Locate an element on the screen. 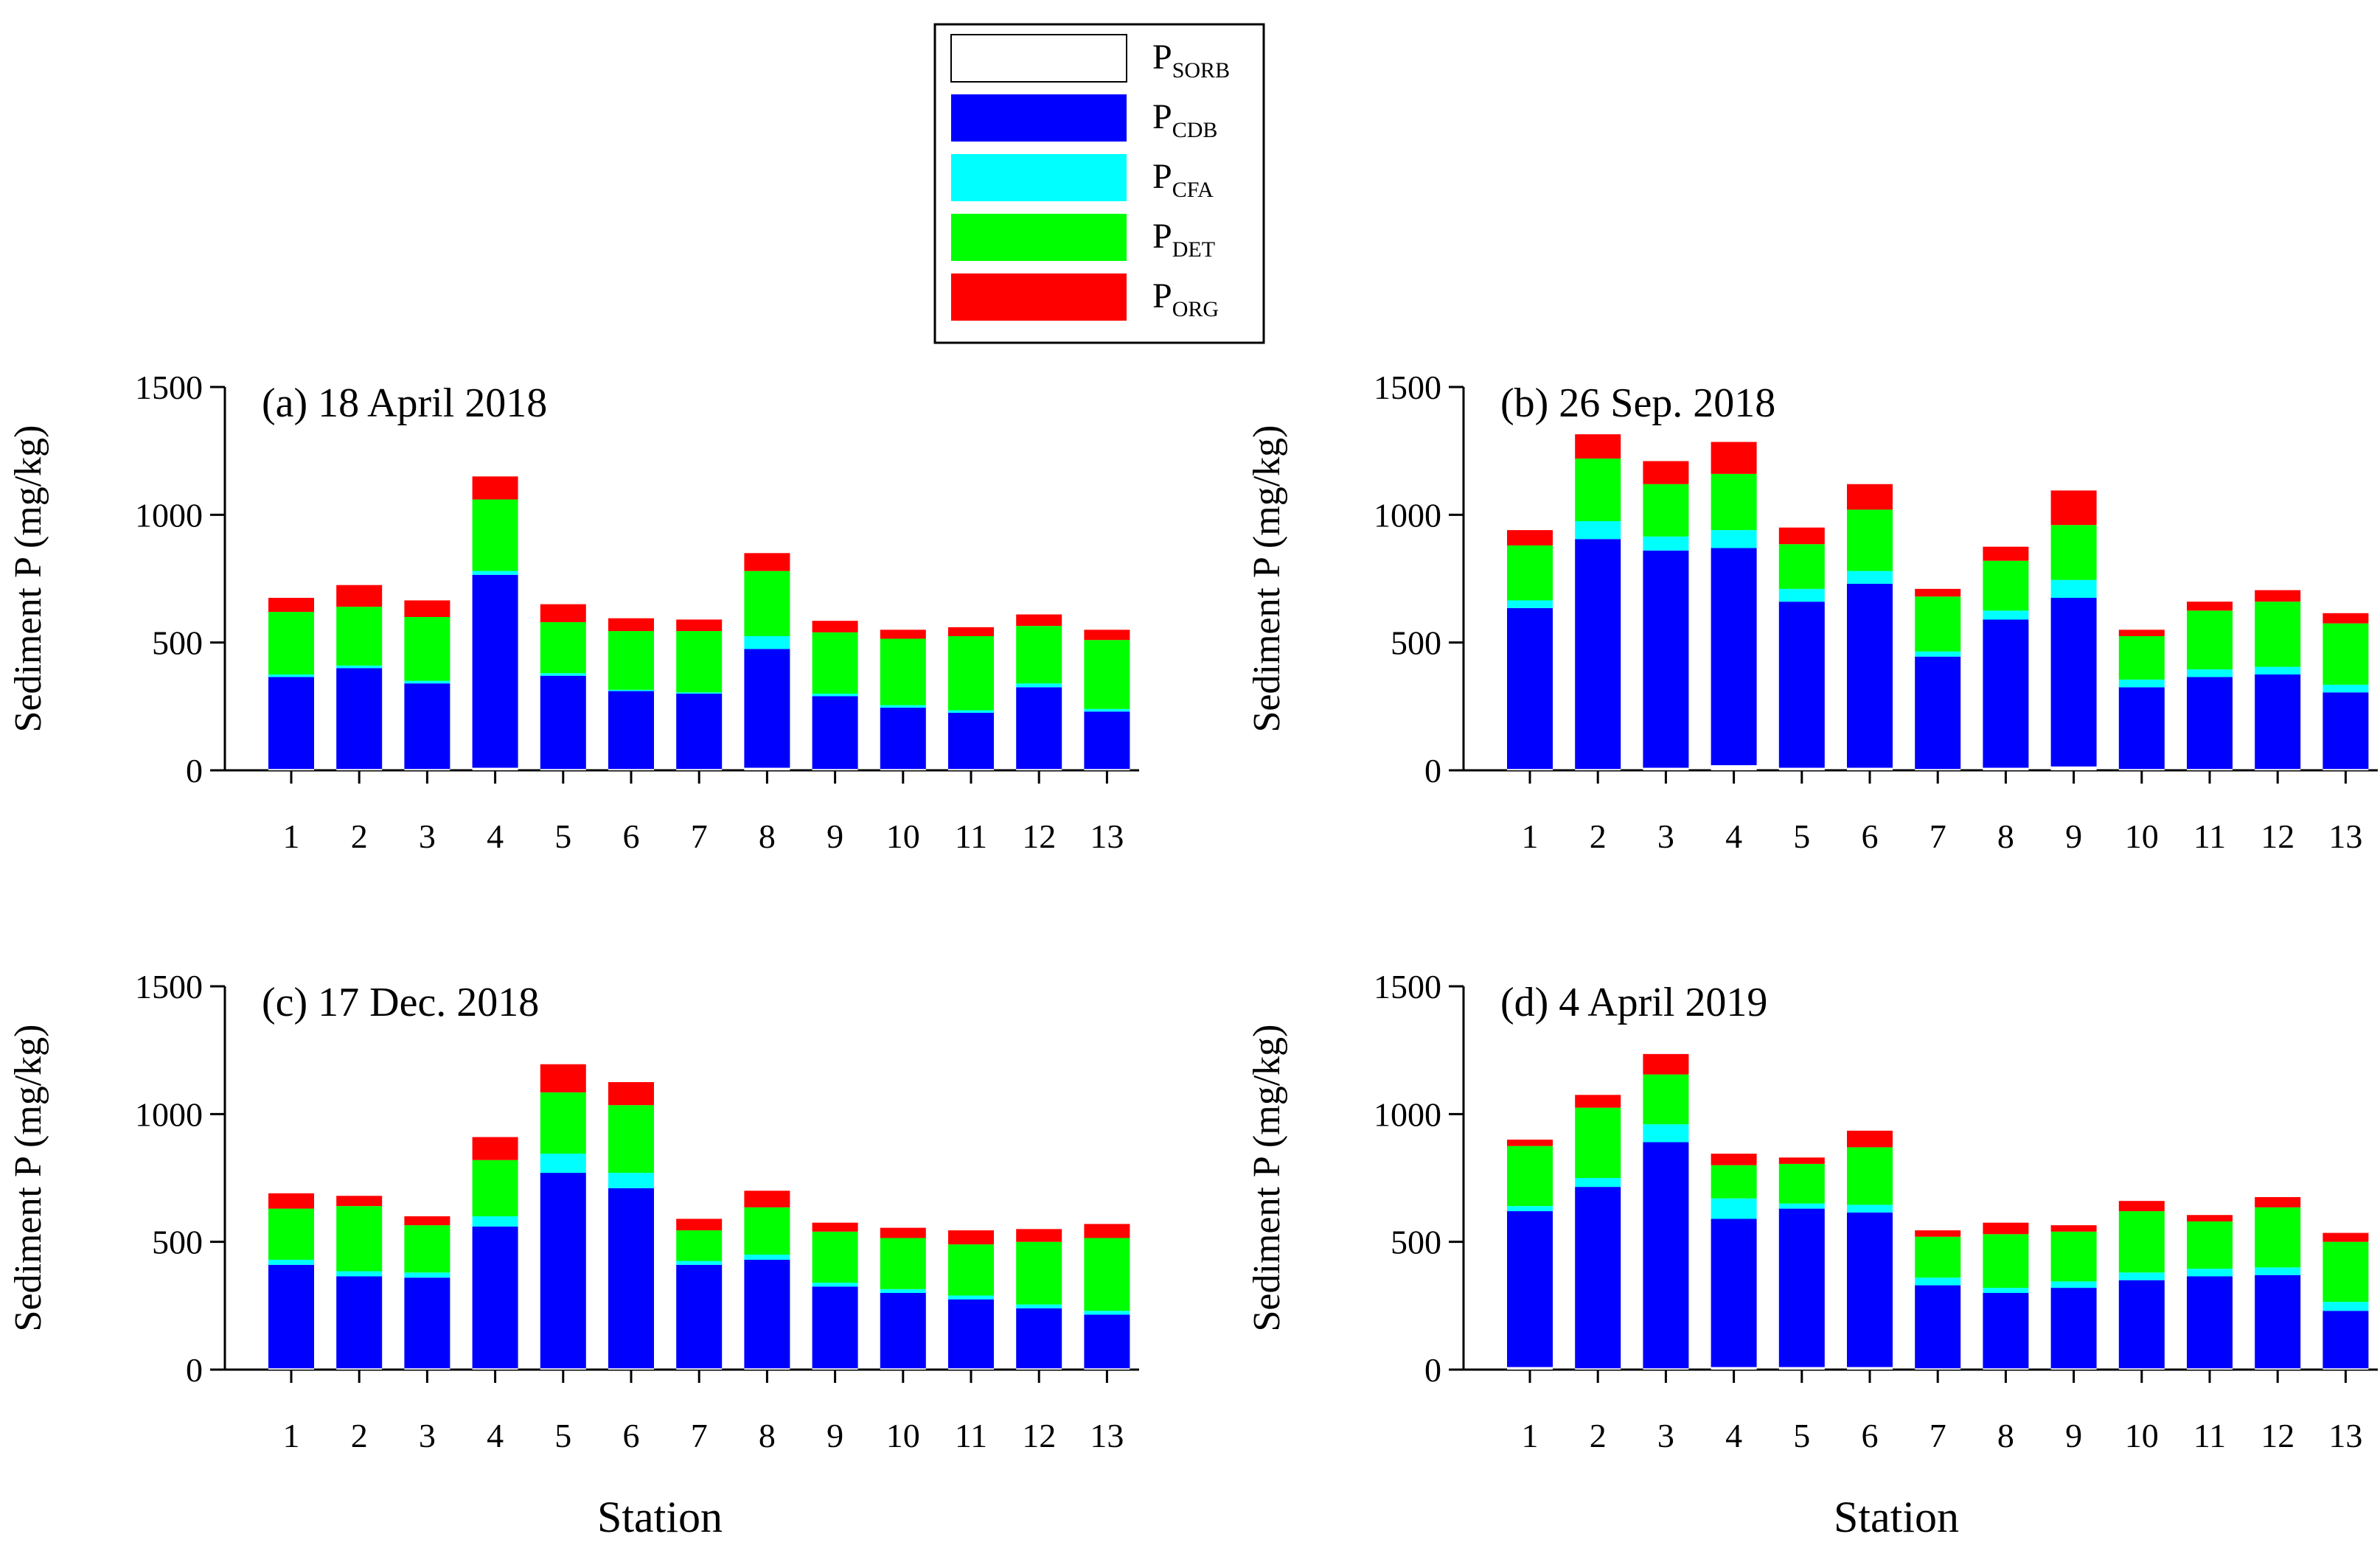 This screenshot has width=2380, height=1548. x-tick-label: 1 is located at coordinates (1530, 836).